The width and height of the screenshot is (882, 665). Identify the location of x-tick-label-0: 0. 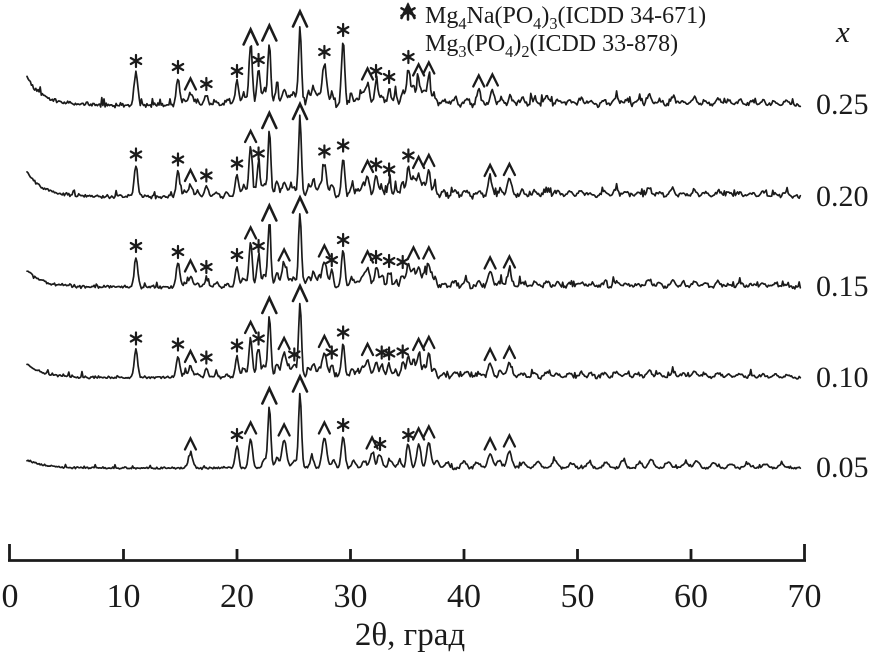
(10, 596).